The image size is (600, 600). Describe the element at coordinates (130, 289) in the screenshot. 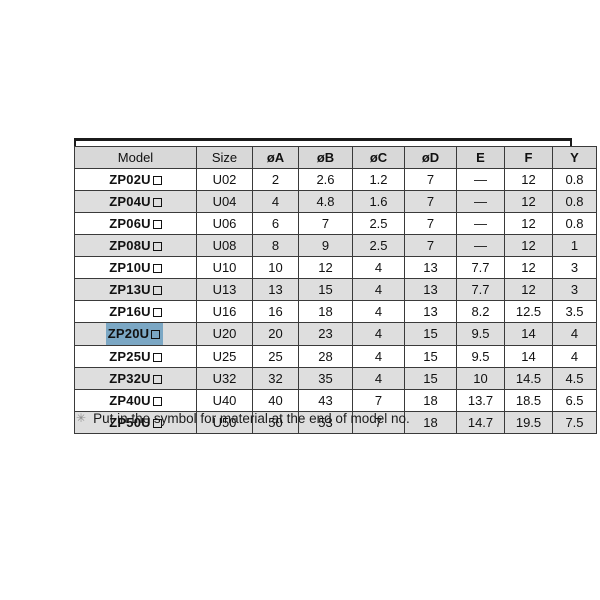

I see `model-label: ZP13U` at that location.